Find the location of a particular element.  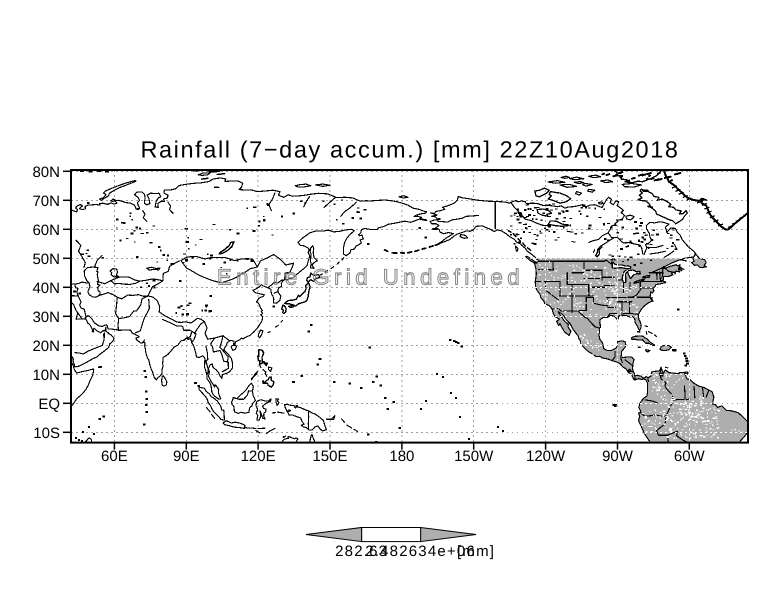

svg-text: 20N is located at coordinates (46, 346).